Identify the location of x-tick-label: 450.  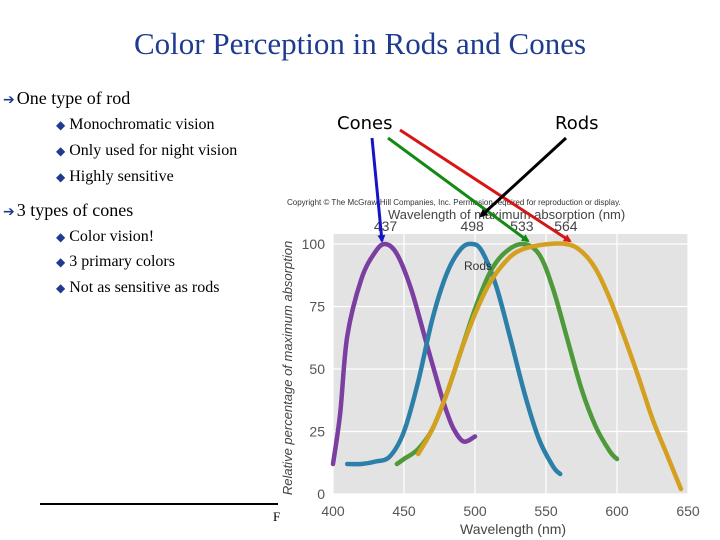
(404, 511).